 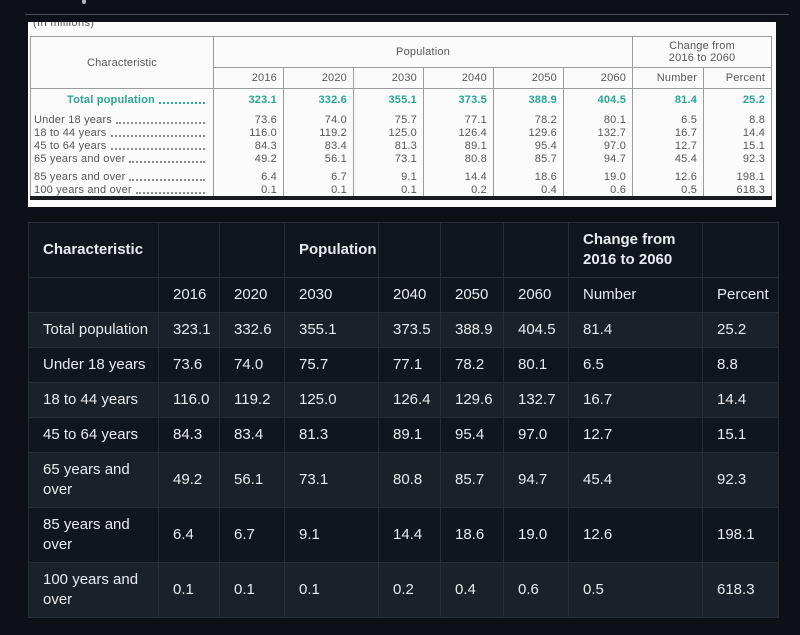 What do you see at coordinates (528, 78) in the screenshot?
I see `year-header: 2050` at bounding box center [528, 78].